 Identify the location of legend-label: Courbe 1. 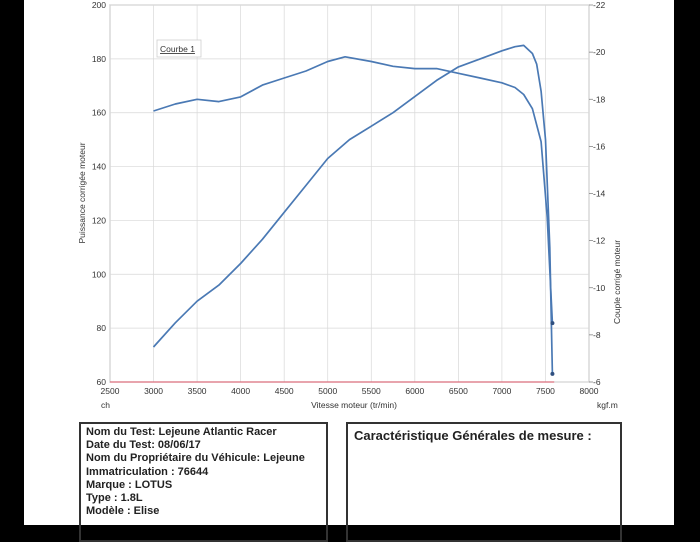
(177, 49).